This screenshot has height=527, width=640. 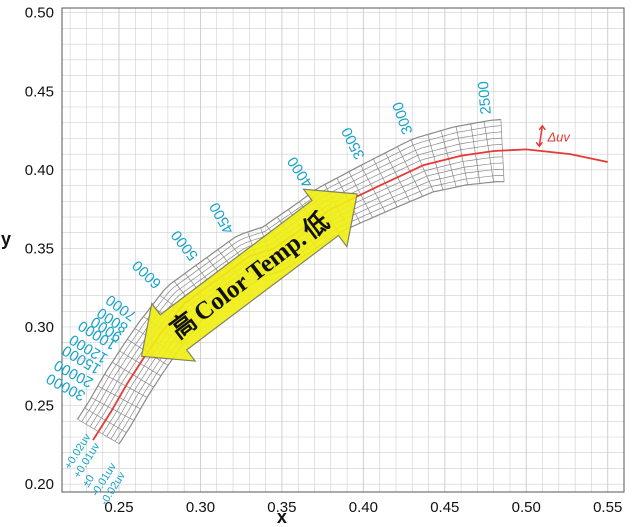 I want to click on duv-label: ±0, so click(x=88, y=481).